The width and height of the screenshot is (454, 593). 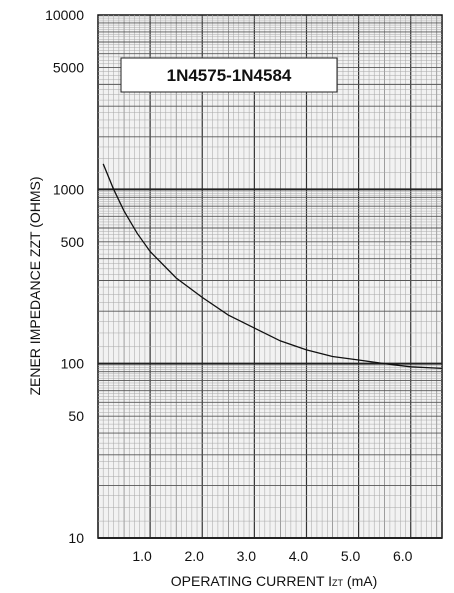 I want to click on x-tick-labels: 1.0 2.0 3.0 4.0 5.0 6.0, so click(x=272, y=556).